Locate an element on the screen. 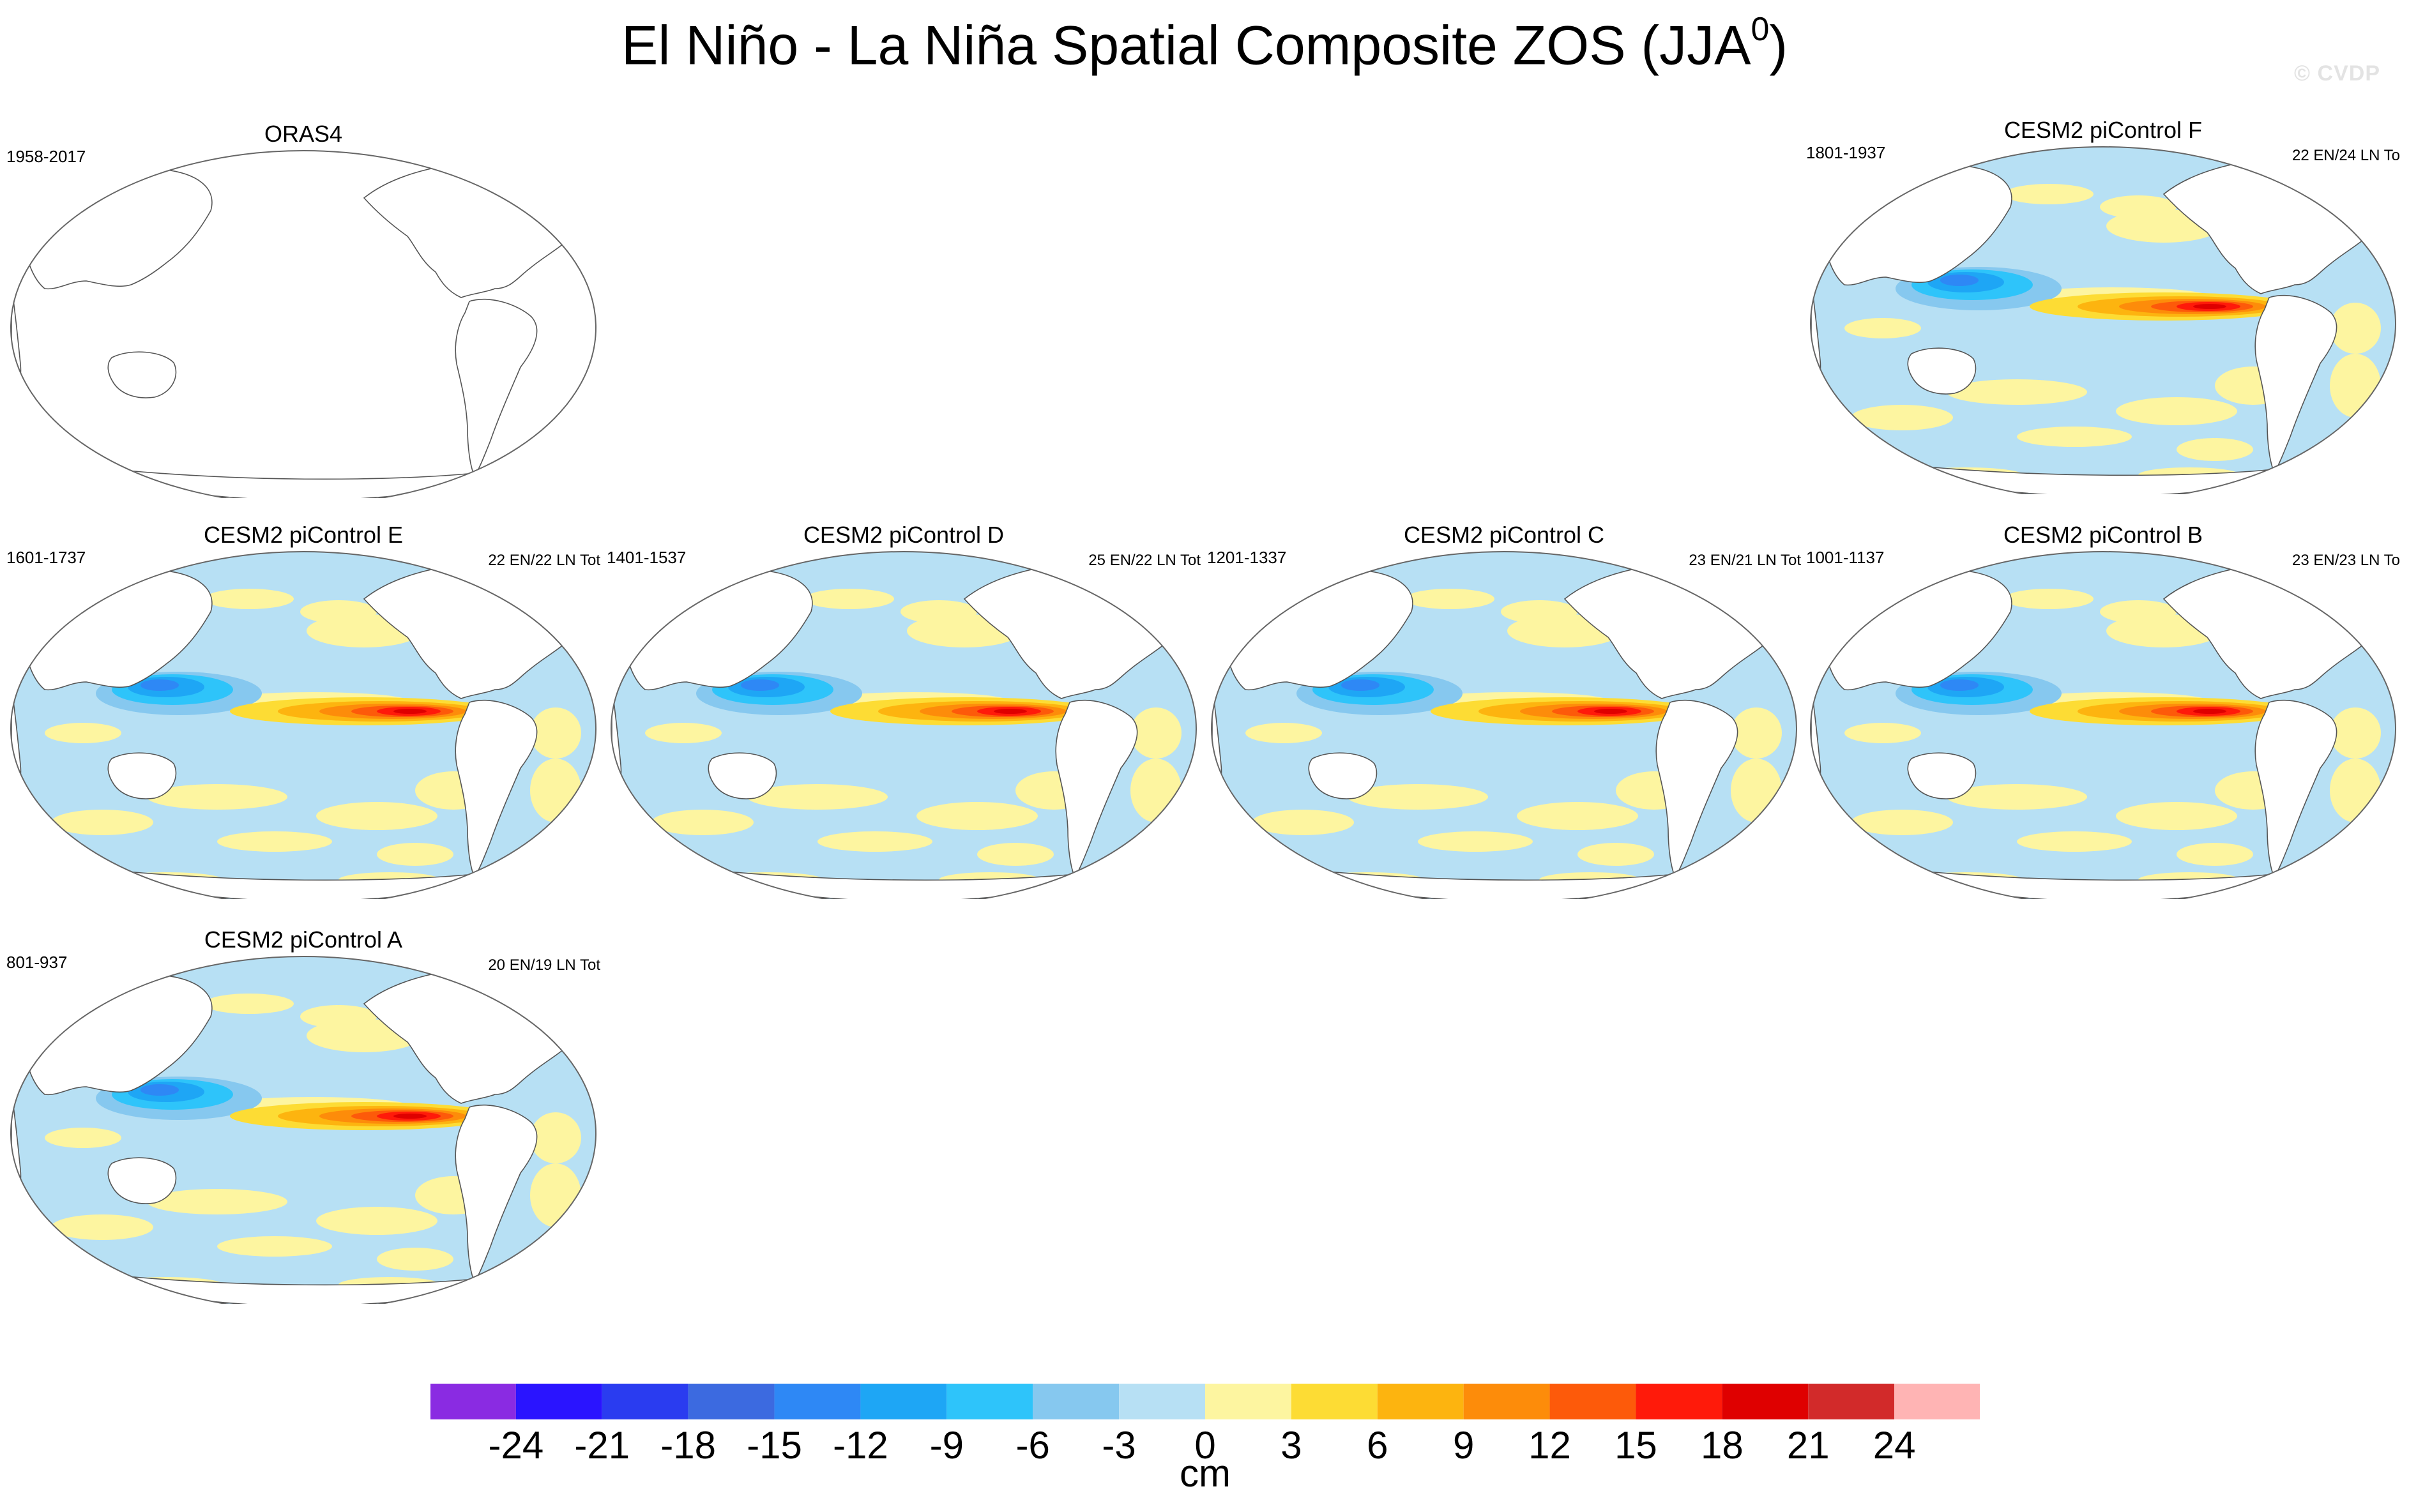 This screenshot has height=1512, width=2409. map-oras4 is located at coordinates (303, 324).